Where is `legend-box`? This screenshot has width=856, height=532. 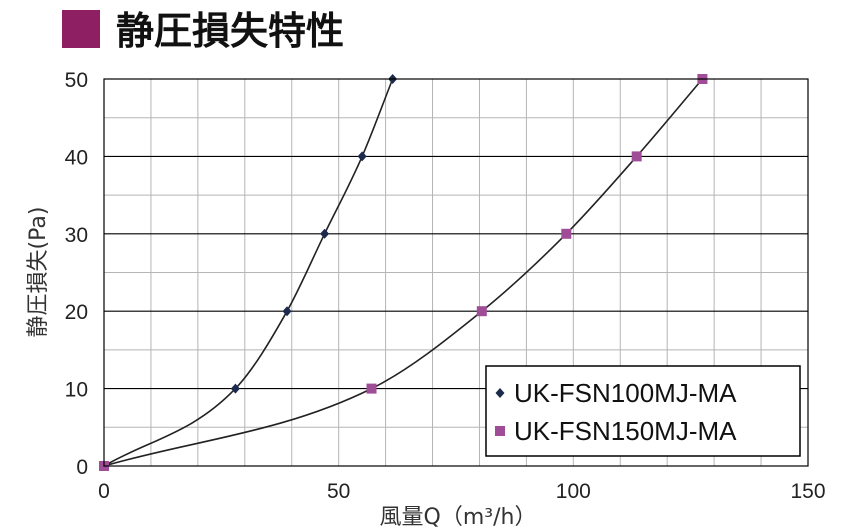
legend-box is located at coordinates (643, 411).